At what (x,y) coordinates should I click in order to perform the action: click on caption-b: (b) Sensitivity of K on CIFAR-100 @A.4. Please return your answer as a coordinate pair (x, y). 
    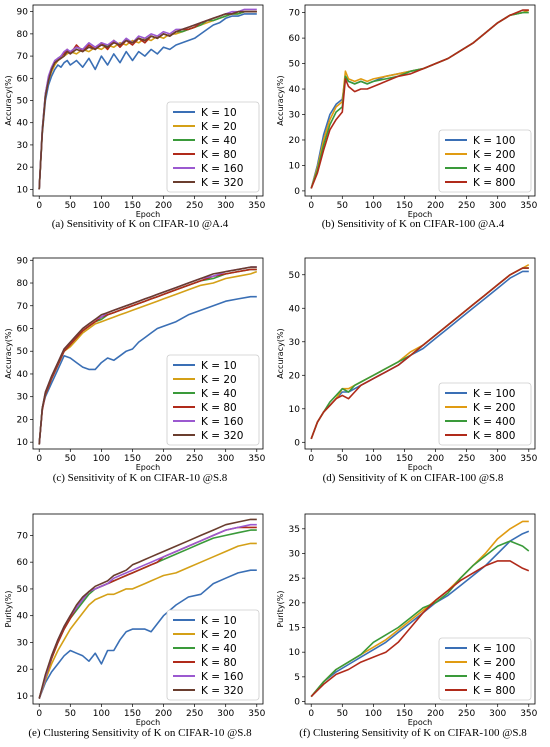
    Looking at the image, I should click on (413, 224).